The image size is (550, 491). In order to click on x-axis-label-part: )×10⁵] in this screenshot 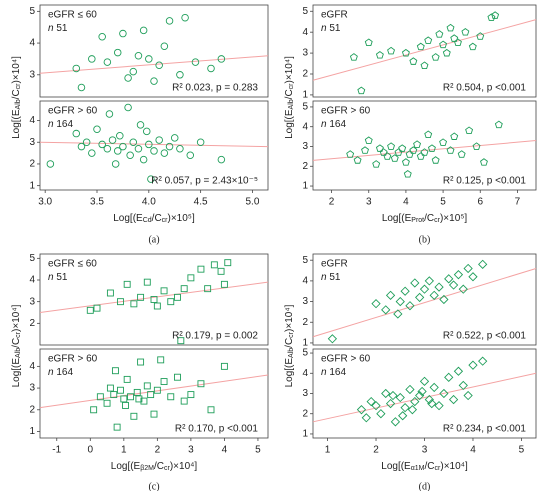, I will do `click(453, 218)`.